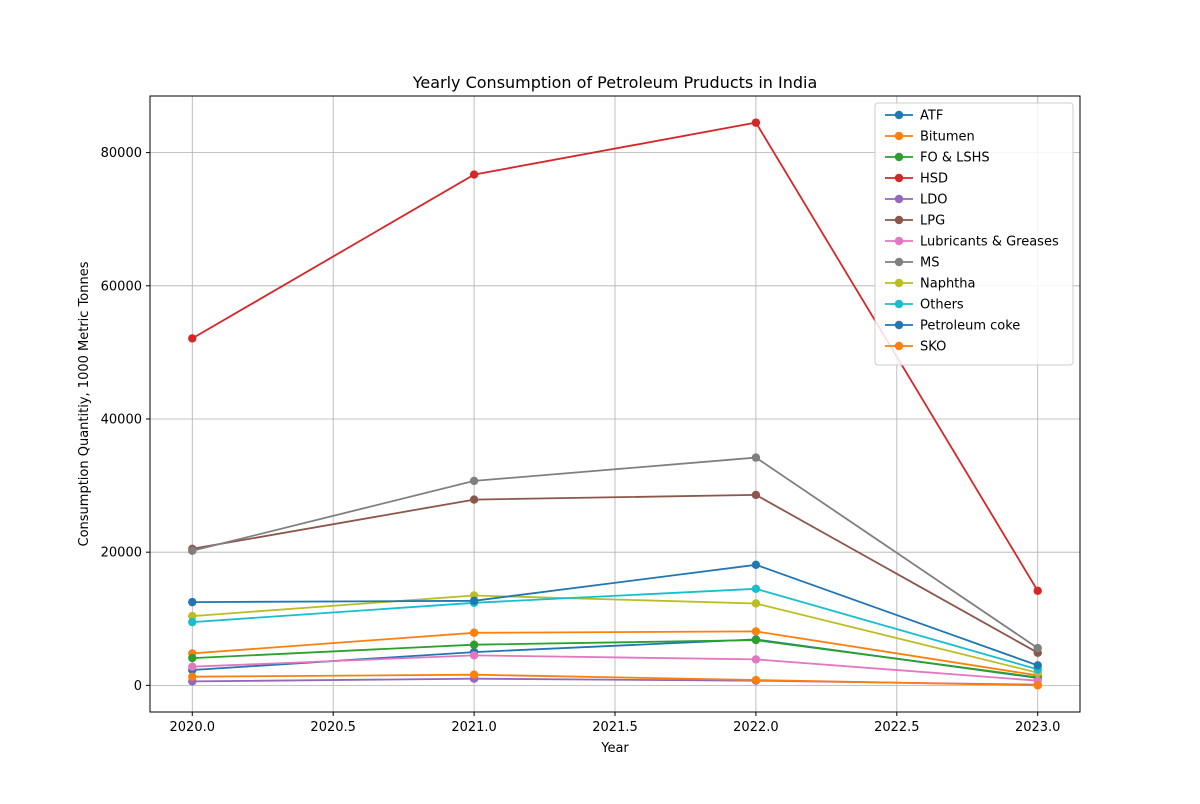 This screenshot has height=804, width=1200. I want to click on series-line-petroleum-coke, so click(615, 615).